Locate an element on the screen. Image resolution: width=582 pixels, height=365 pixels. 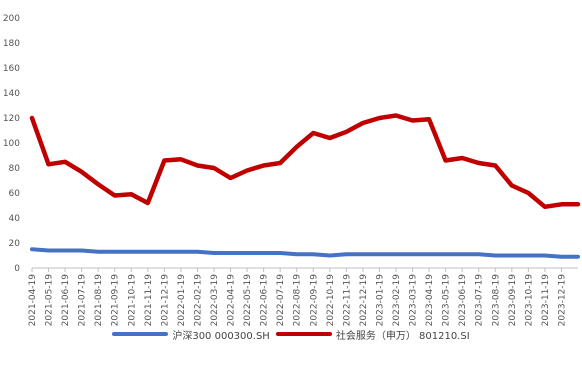
y-tick-label: 140 is located at coordinates (11, 94).